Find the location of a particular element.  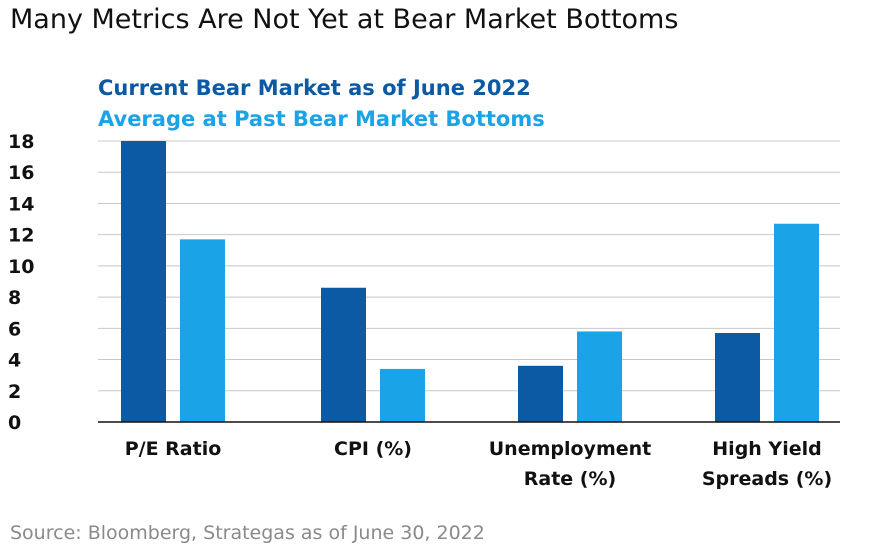

x-category-label: CPI (%) is located at coordinates (373, 449).